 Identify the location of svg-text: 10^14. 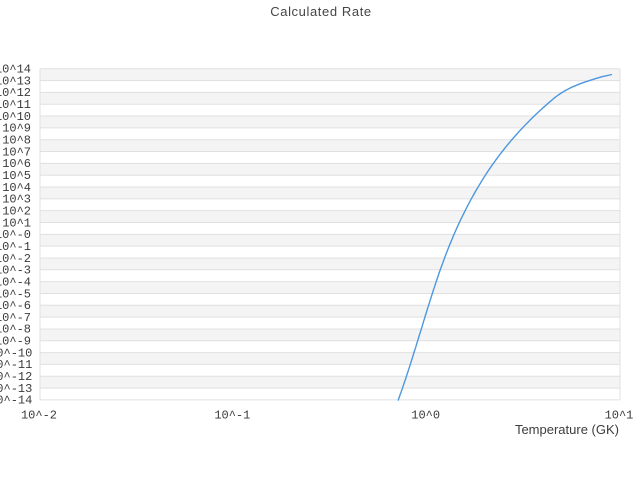
(15, 70).